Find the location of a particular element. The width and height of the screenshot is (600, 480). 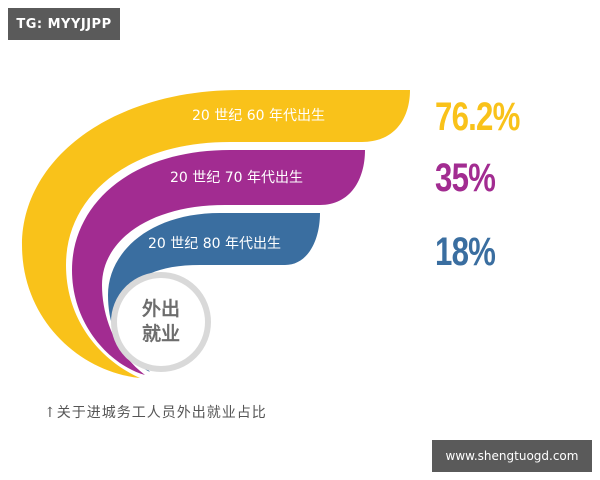

center-circle is located at coordinates (161, 322).